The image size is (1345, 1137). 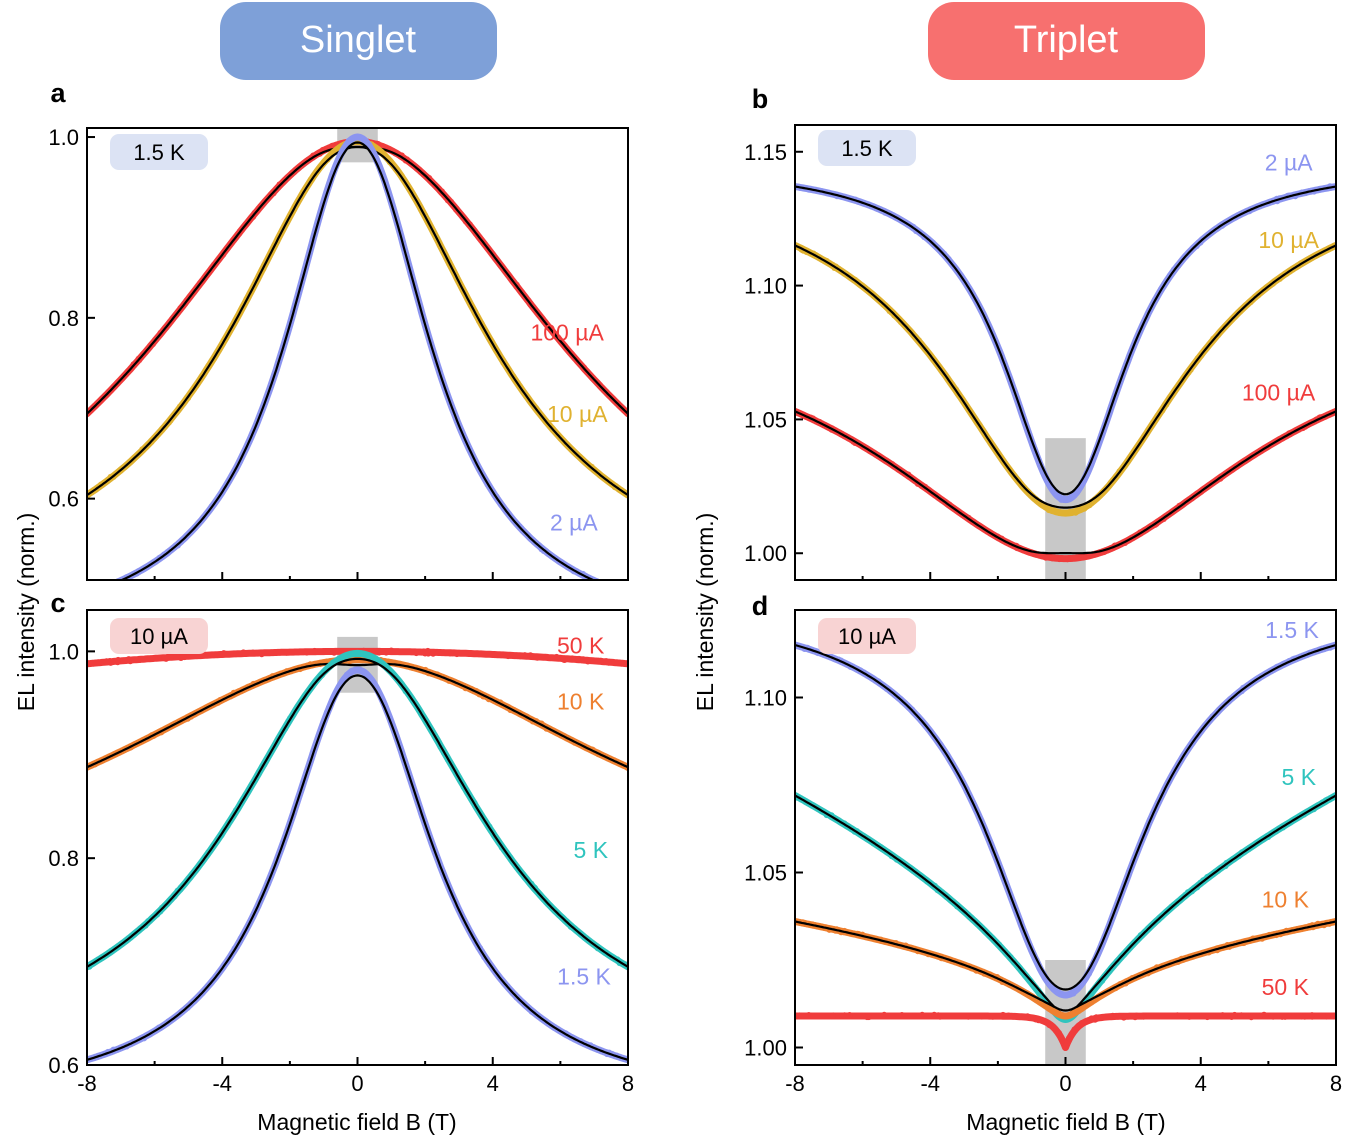 What do you see at coordinates (1288, 240) in the screenshot?
I see `curve-label: 10 µA` at bounding box center [1288, 240].